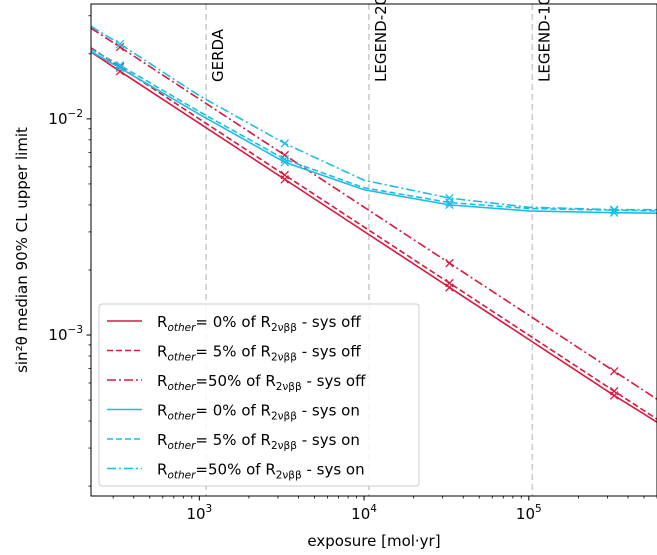 The height and width of the screenshot is (555, 657). I want to click on vline-label-1: LEGEND-200, so click(381, 41).